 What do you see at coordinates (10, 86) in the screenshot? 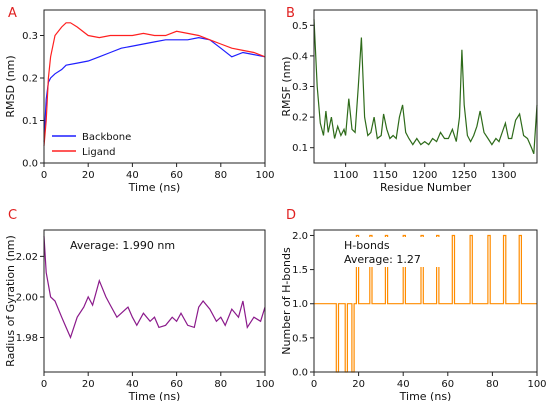
I see `y-axis-label: RMSD (nm)` at bounding box center [10, 86].